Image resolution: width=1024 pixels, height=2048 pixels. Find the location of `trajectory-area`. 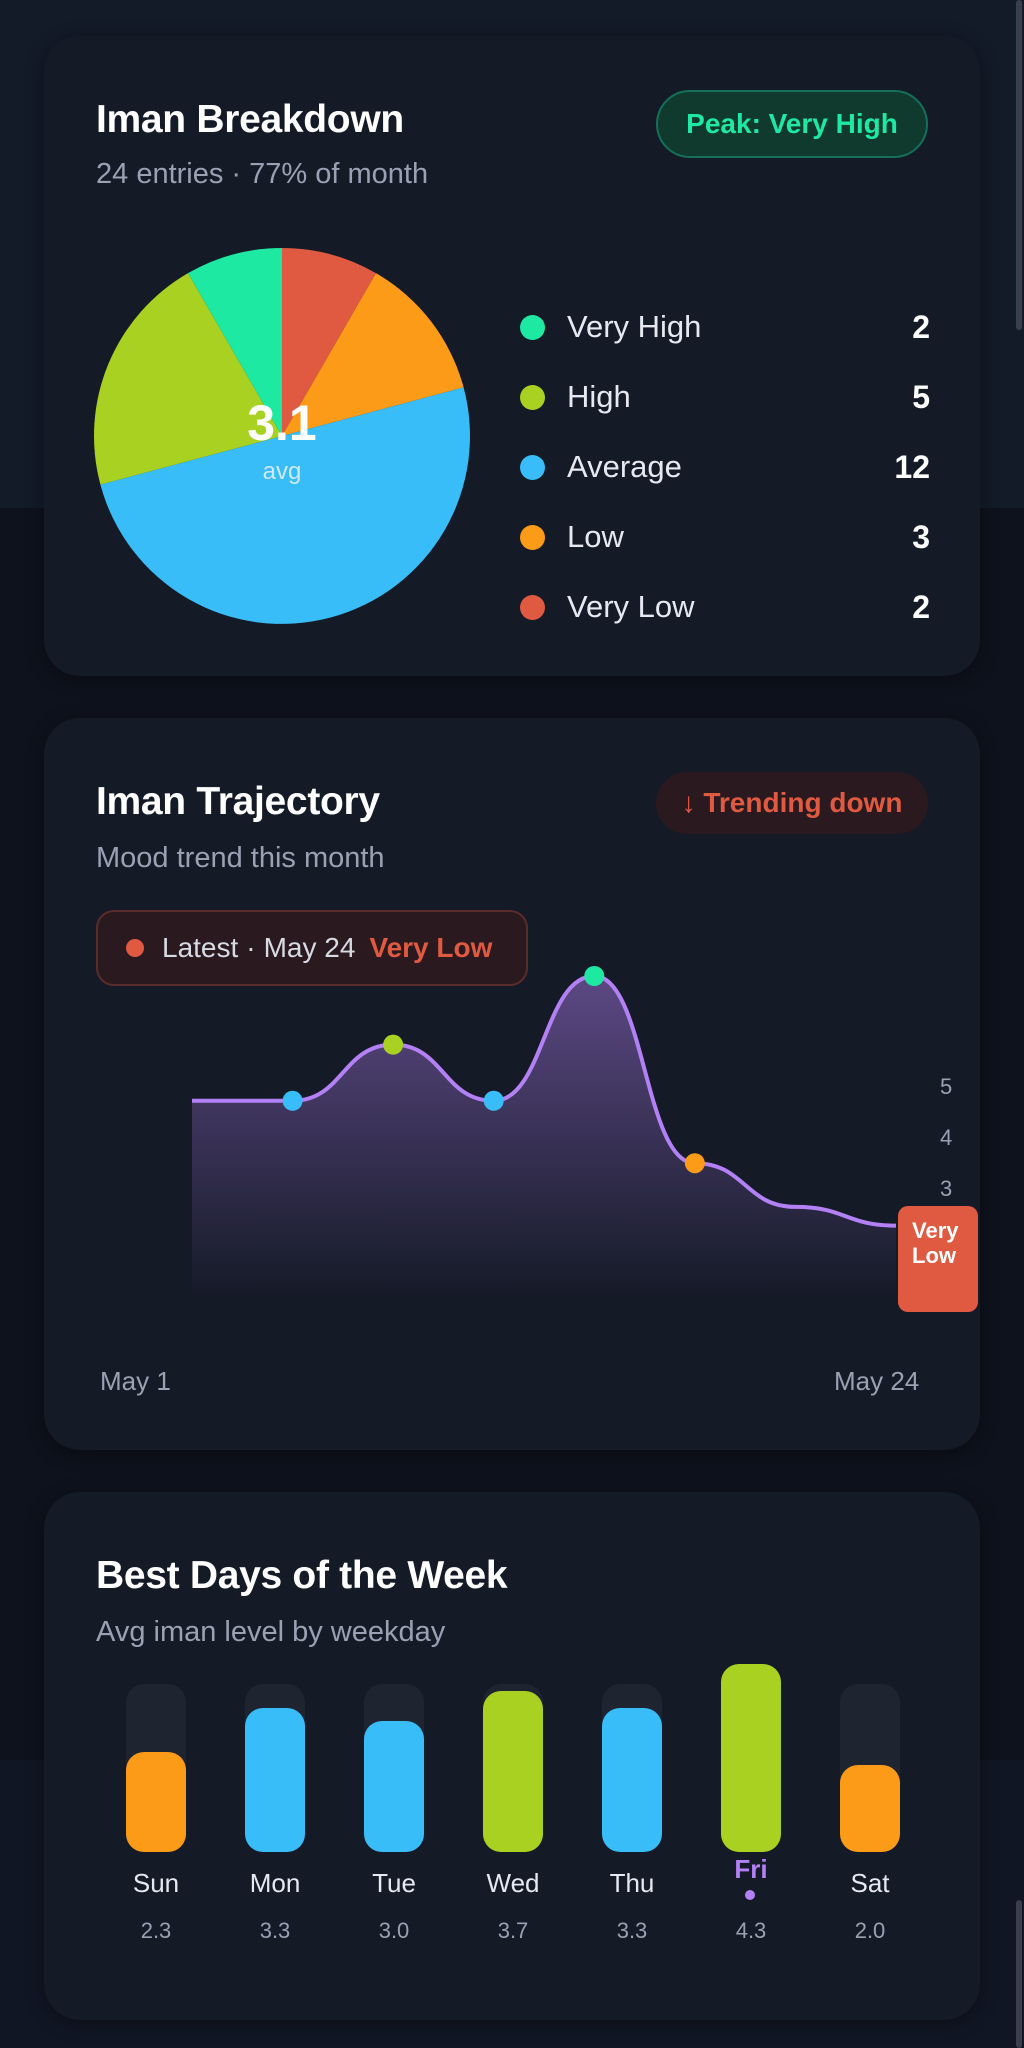

trajectory-area is located at coordinates (544, 1137).